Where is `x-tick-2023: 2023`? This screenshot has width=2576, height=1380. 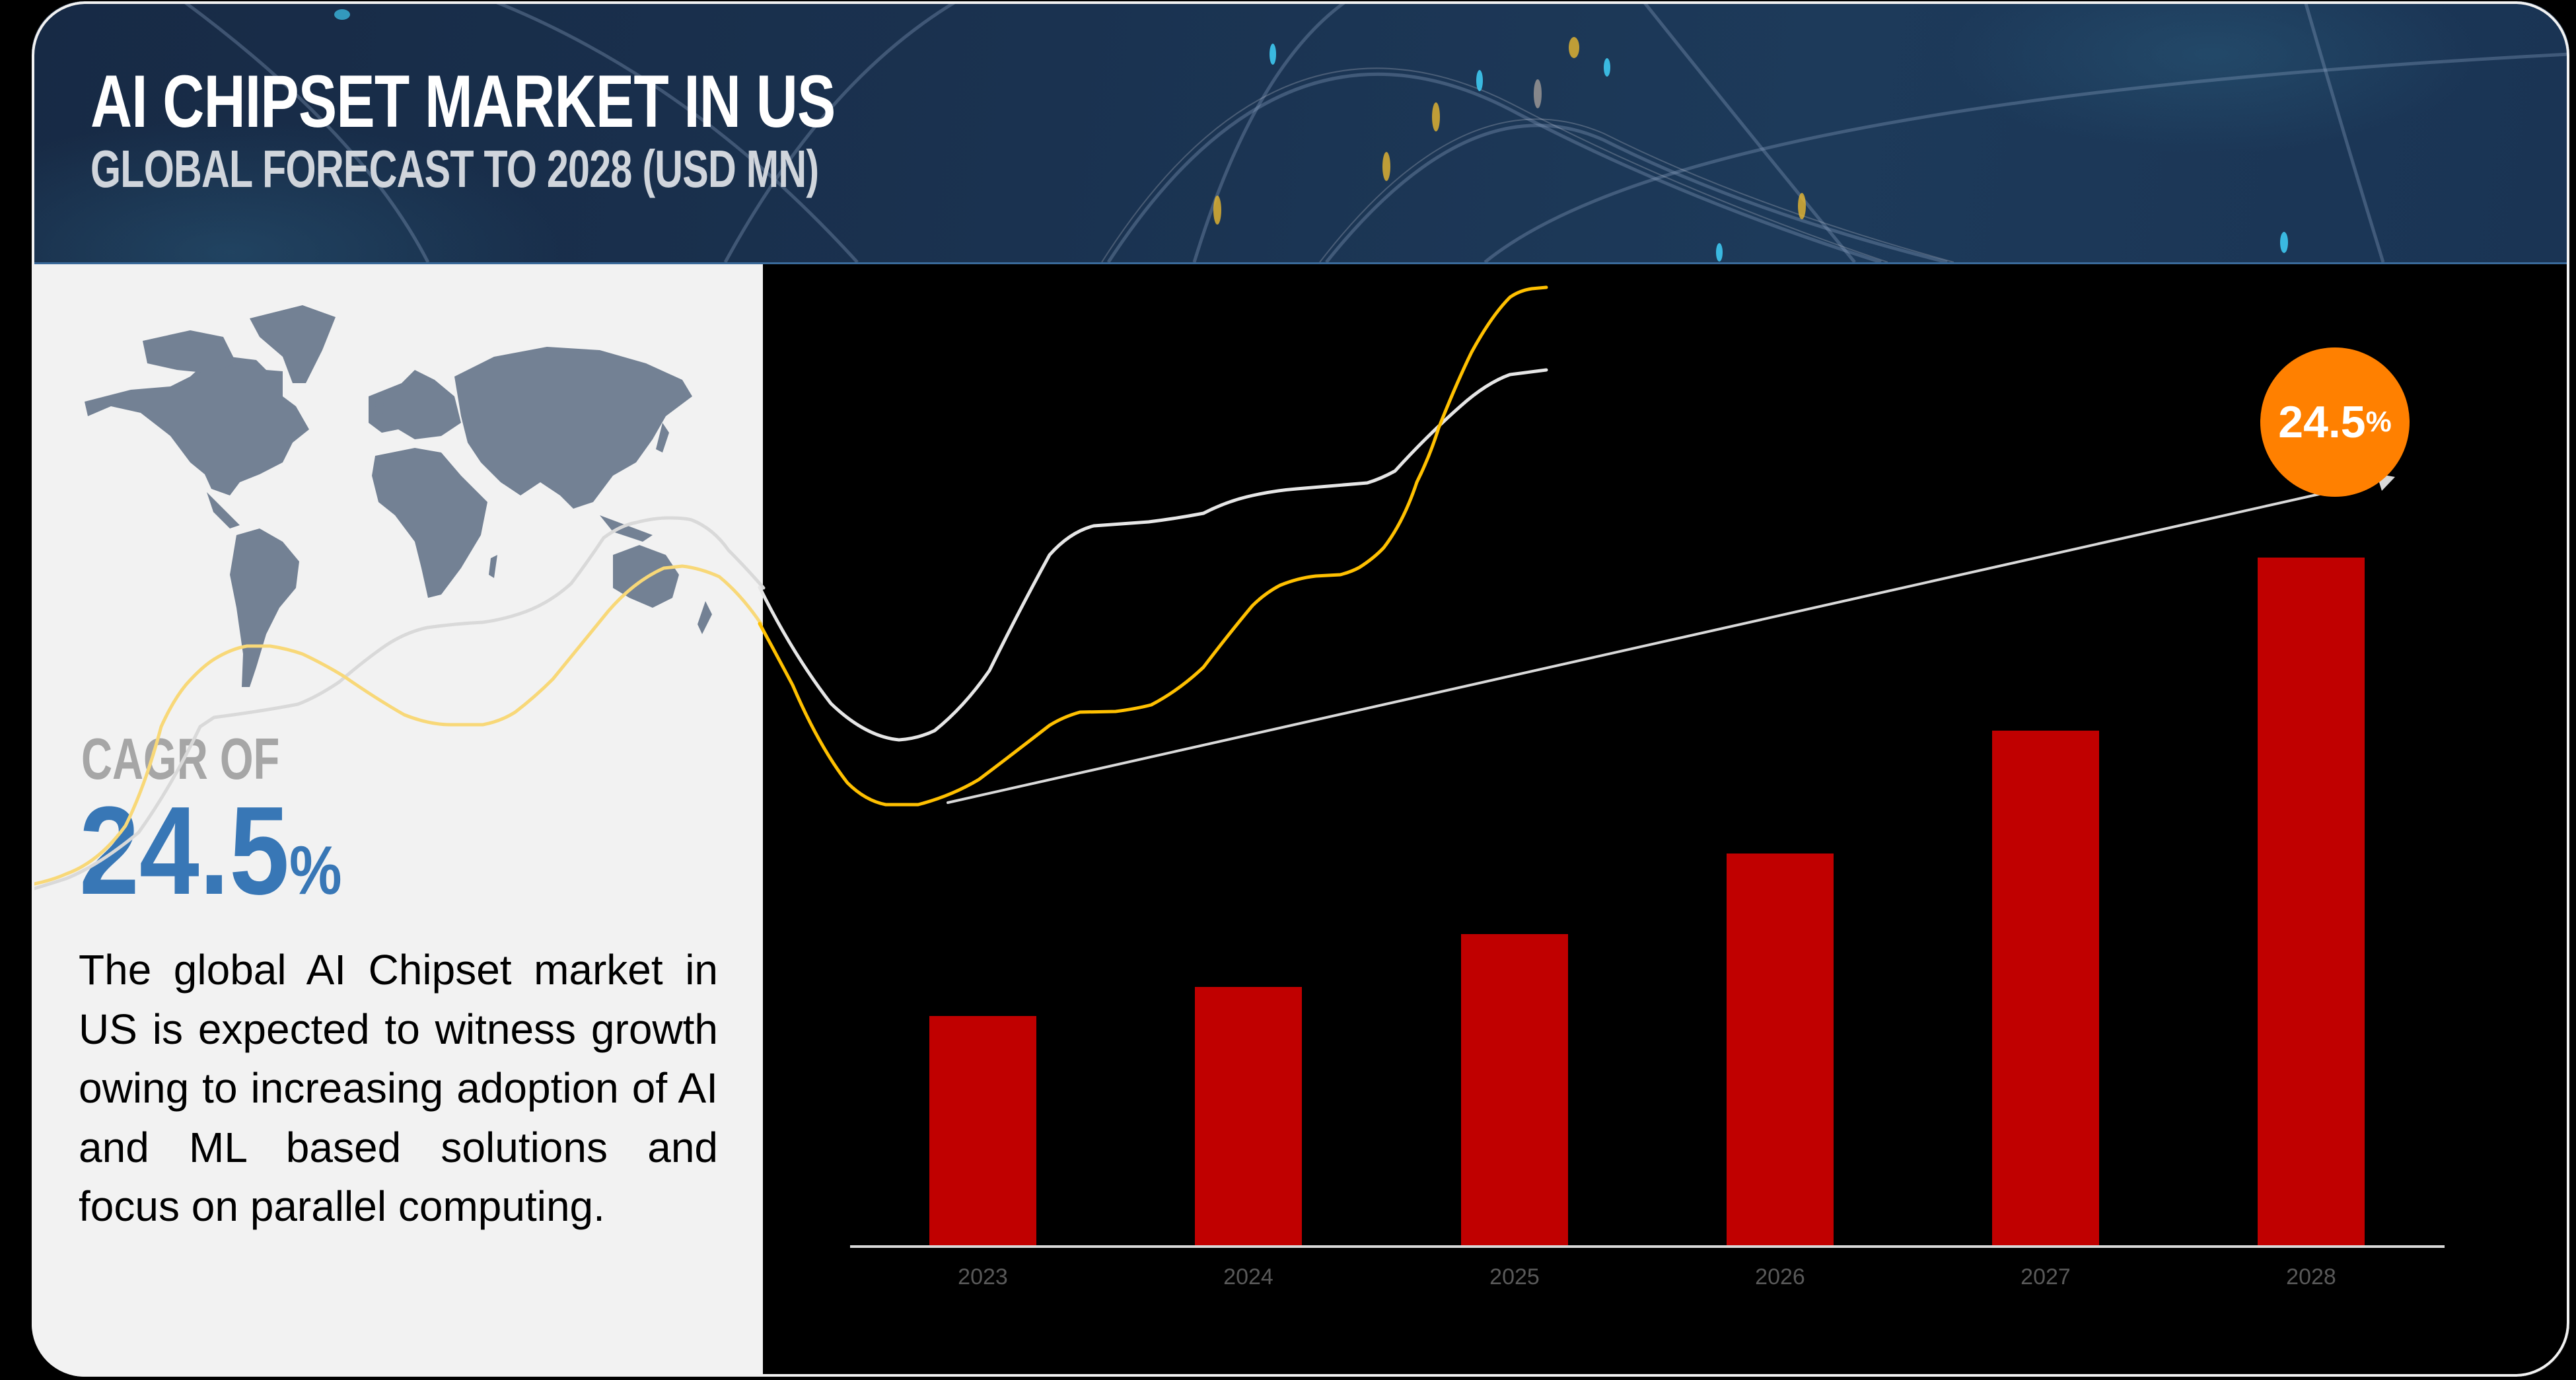 x-tick-2023: 2023 is located at coordinates (983, 1276).